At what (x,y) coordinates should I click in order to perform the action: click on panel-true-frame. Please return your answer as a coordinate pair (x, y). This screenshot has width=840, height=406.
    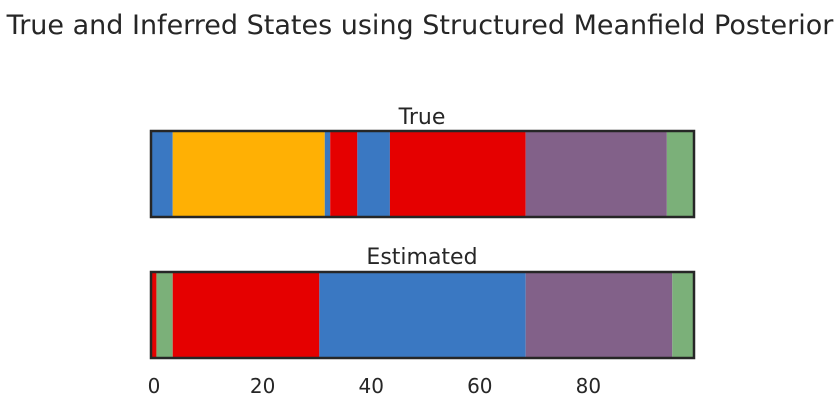
    Looking at the image, I should click on (422, 174).